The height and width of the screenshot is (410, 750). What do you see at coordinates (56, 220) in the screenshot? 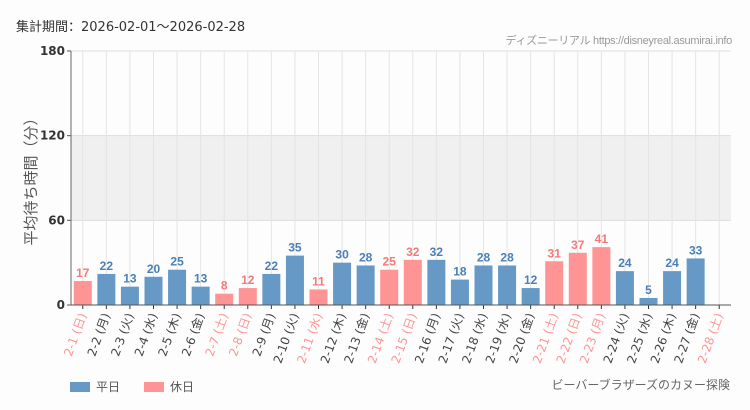
I see `y-tick-label: 60` at bounding box center [56, 220].